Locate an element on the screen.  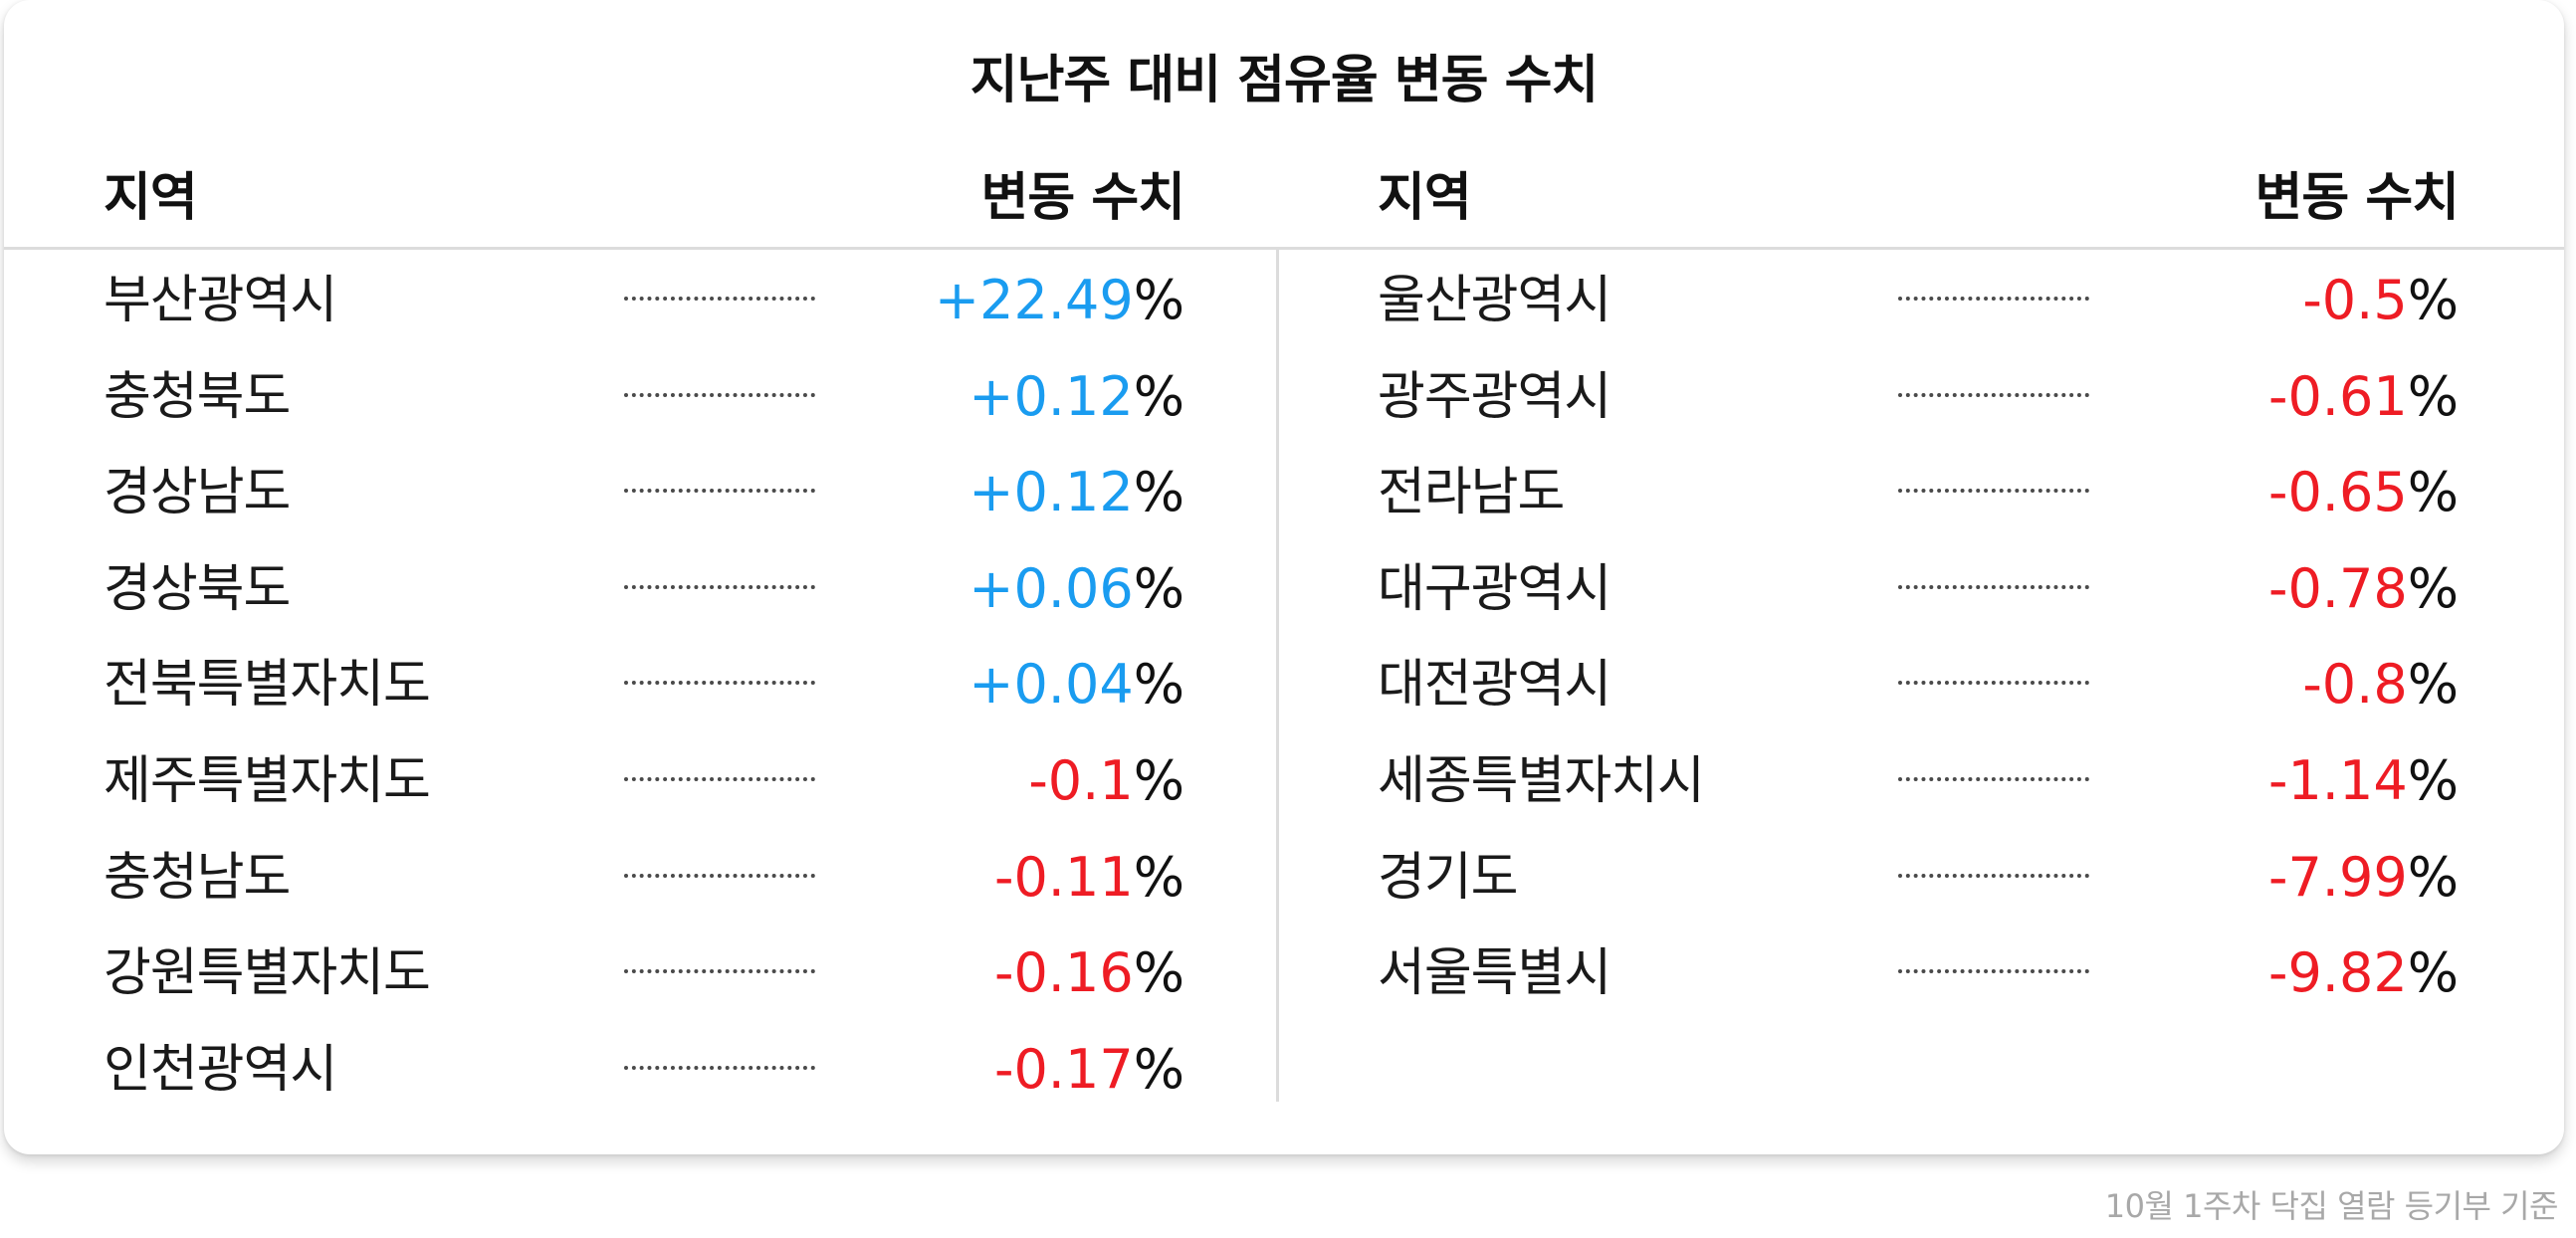
change-value: -0.61% is located at coordinates (2363, 397).